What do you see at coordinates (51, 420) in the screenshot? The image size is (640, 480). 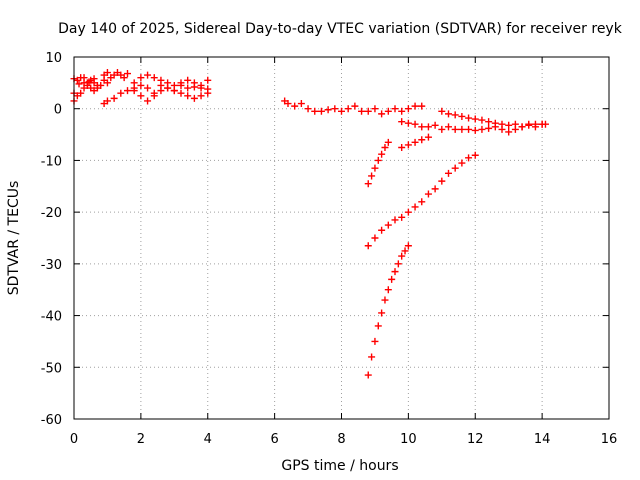 I see `y-tick-label: -60` at bounding box center [51, 420].